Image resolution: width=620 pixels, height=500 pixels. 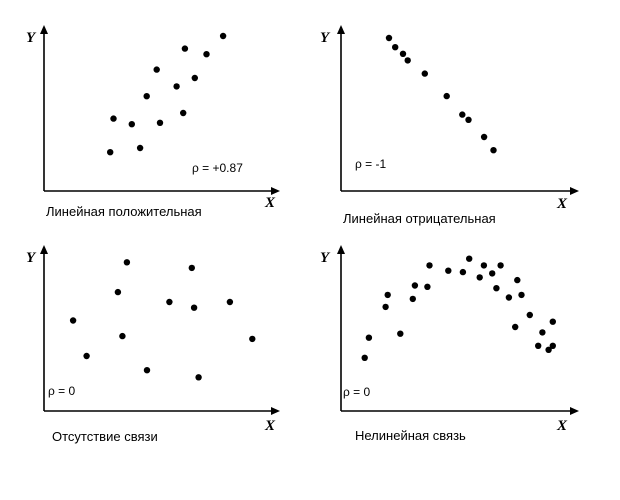 What do you see at coordinates (124, 211) in the screenshot?
I see `panel-caption: Линейная положительная` at bounding box center [124, 211].